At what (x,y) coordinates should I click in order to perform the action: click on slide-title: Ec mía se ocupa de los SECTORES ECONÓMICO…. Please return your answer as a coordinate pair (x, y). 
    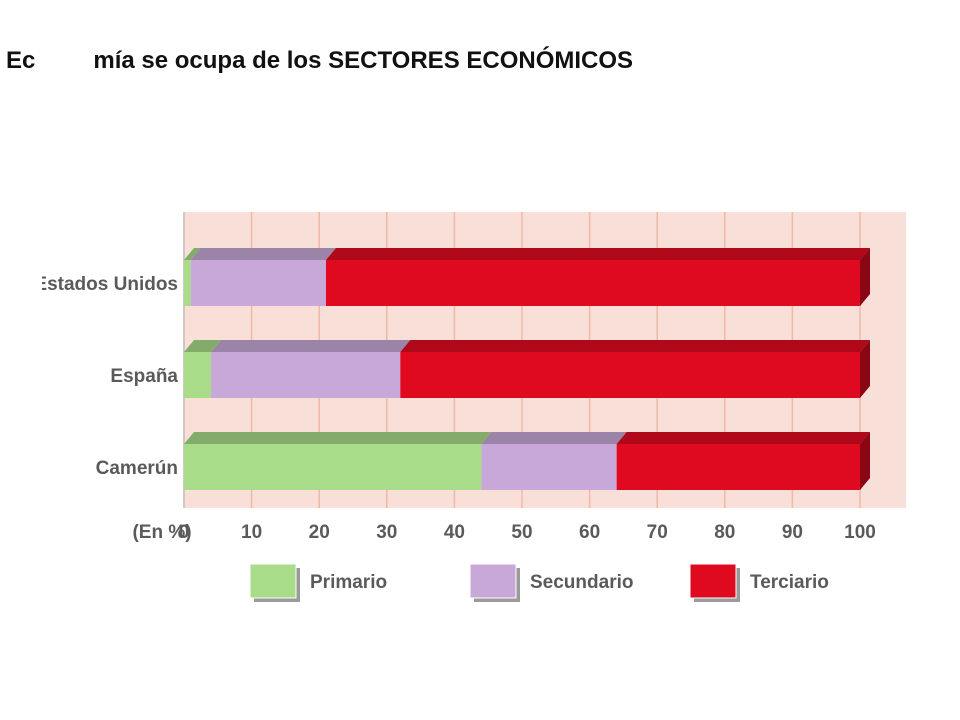
    Looking at the image, I should click on (480, 64).